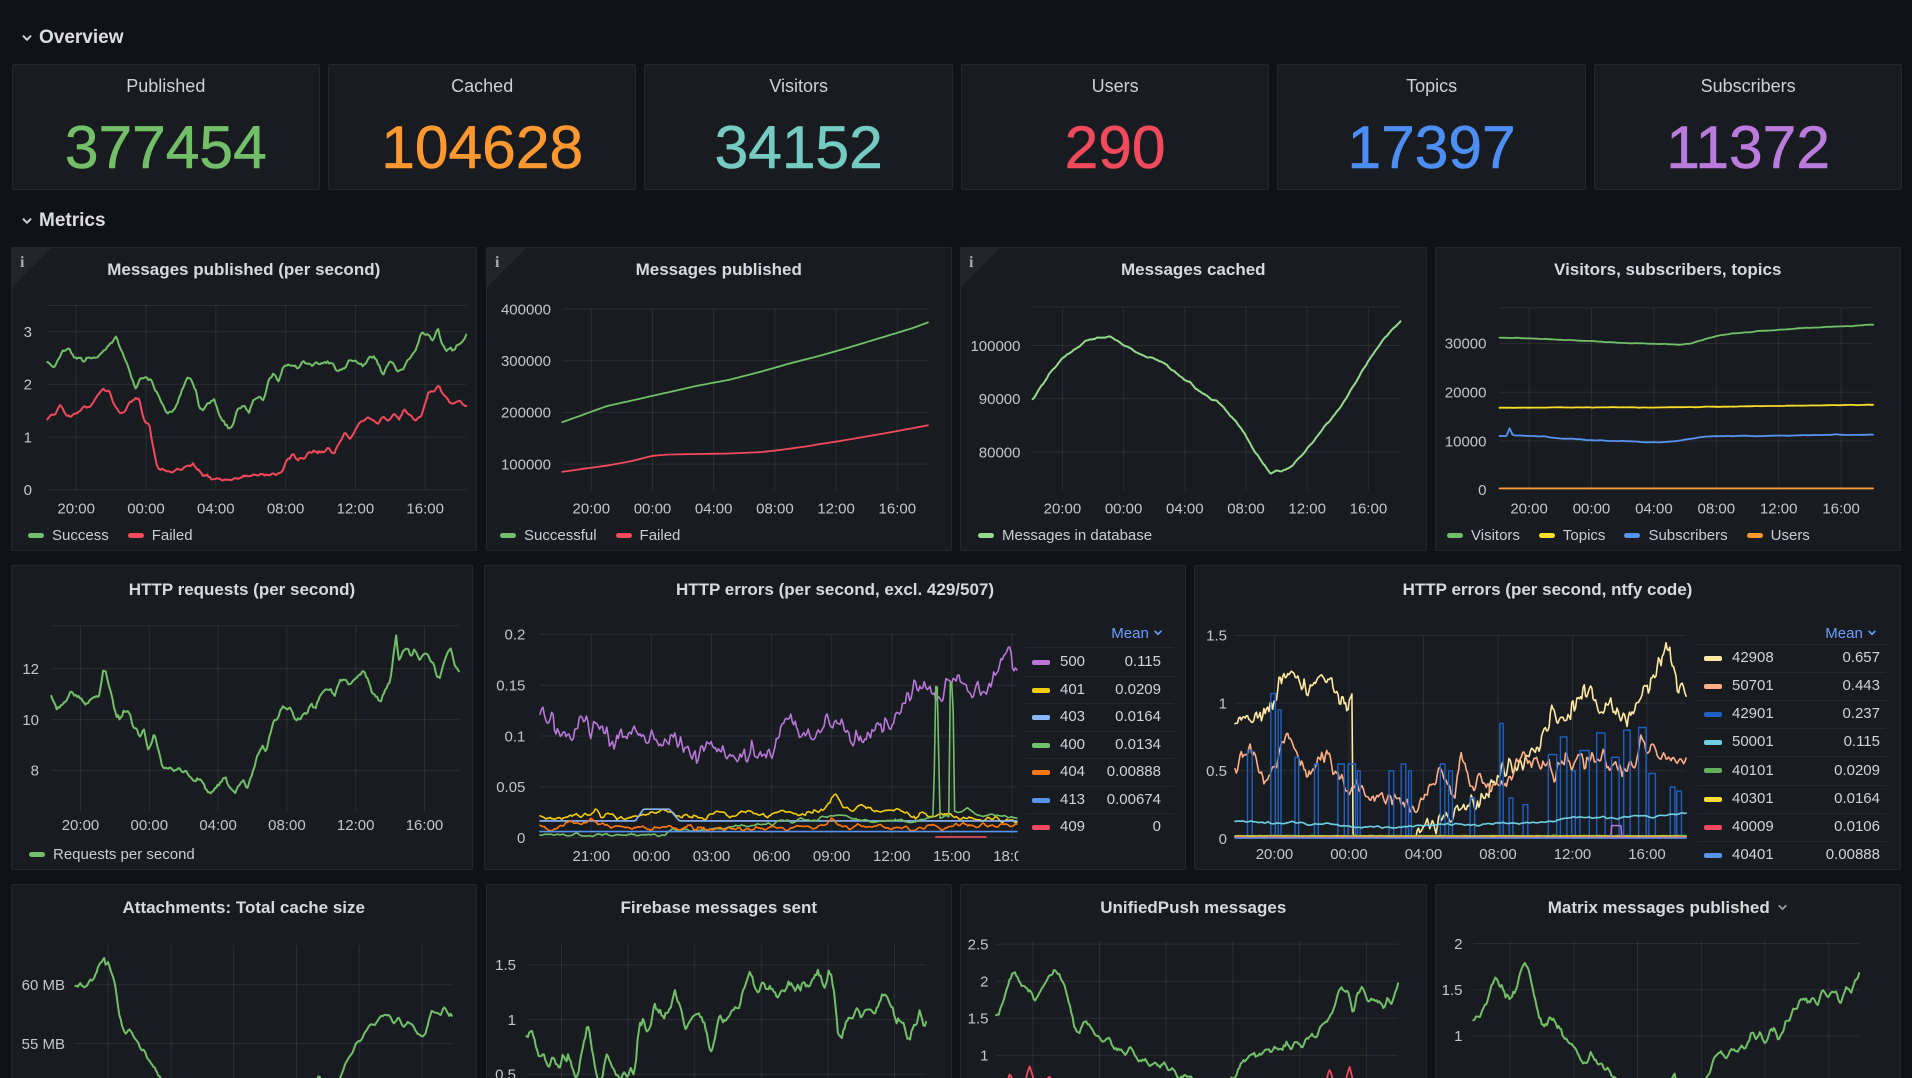 The width and height of the screenshot is (1912, 1078). What do you see at coordinates (28, 332) in the screenshot?
I see `svg-text: 3` at bounding box center [28, 332].